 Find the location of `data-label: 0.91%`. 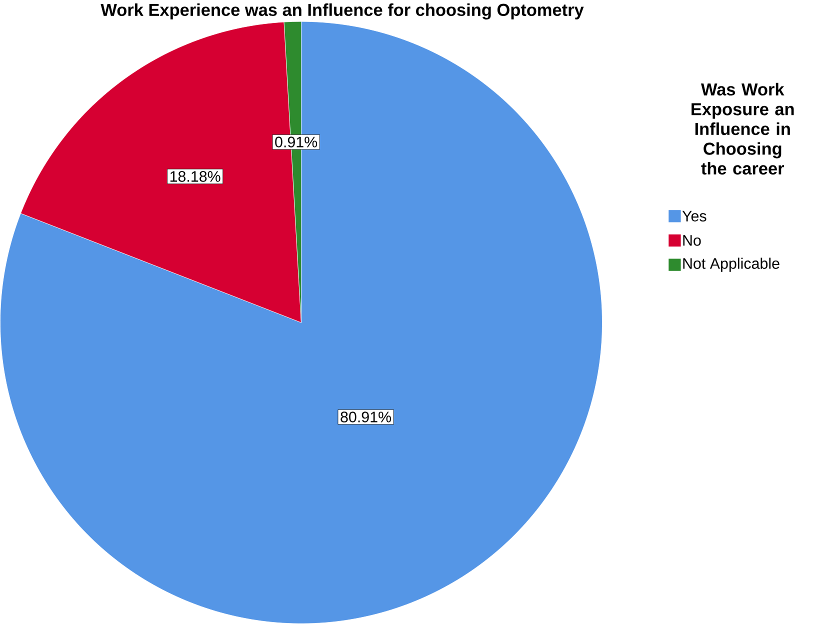

data-label: 0.91% is located at coordinates (296, 142).